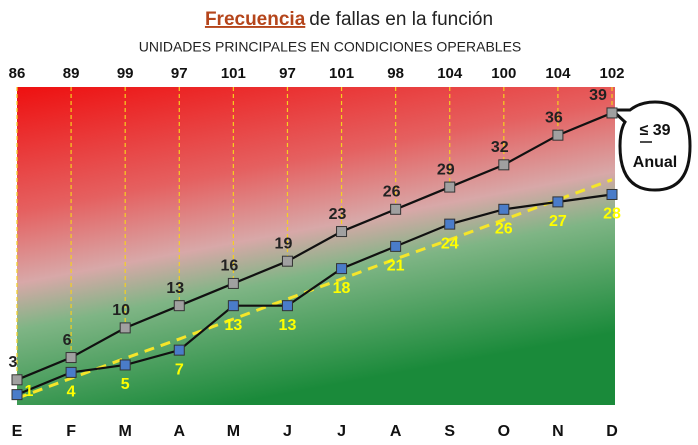 The image size is (698, 445). Describe the element at coordinates (255, 19) in the screenshot. I see `title-emphasis: Frecuencia` at that location.